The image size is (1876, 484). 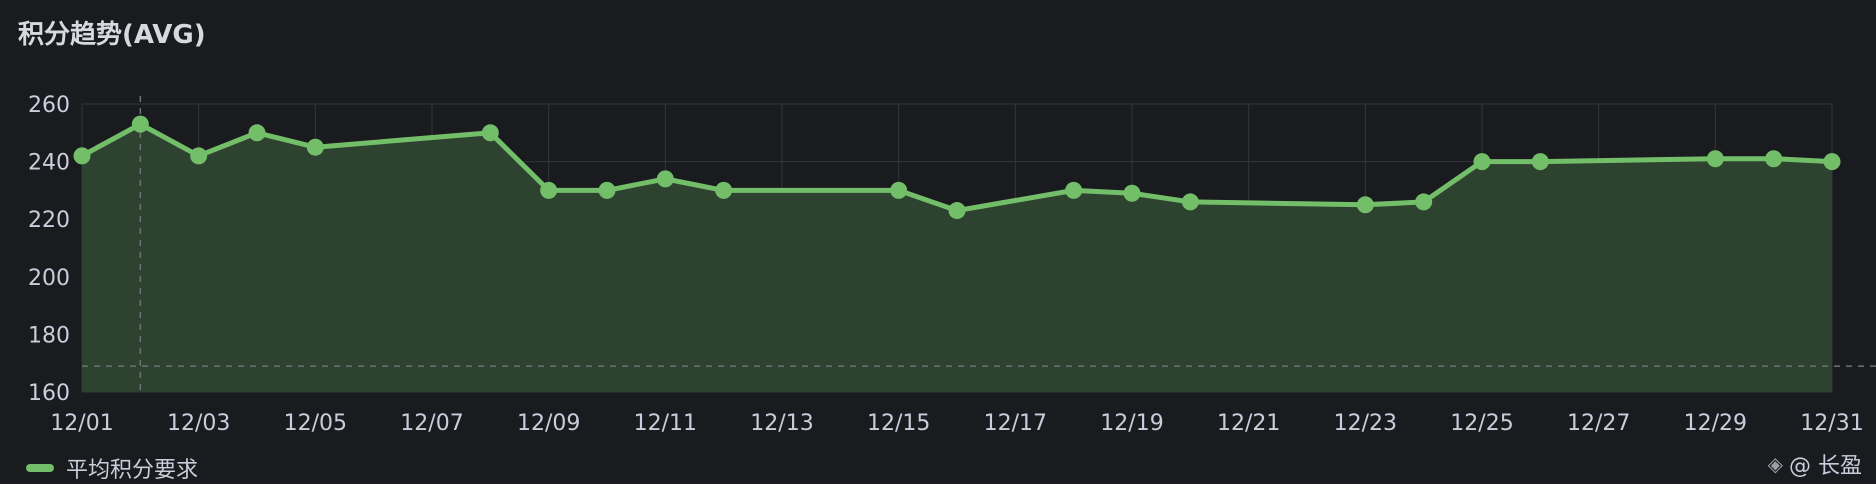 What do you see at coordinates (665, 423) in the screenshot?
I see `x-tick-label: 12/11` at bounding box center [665, 423].